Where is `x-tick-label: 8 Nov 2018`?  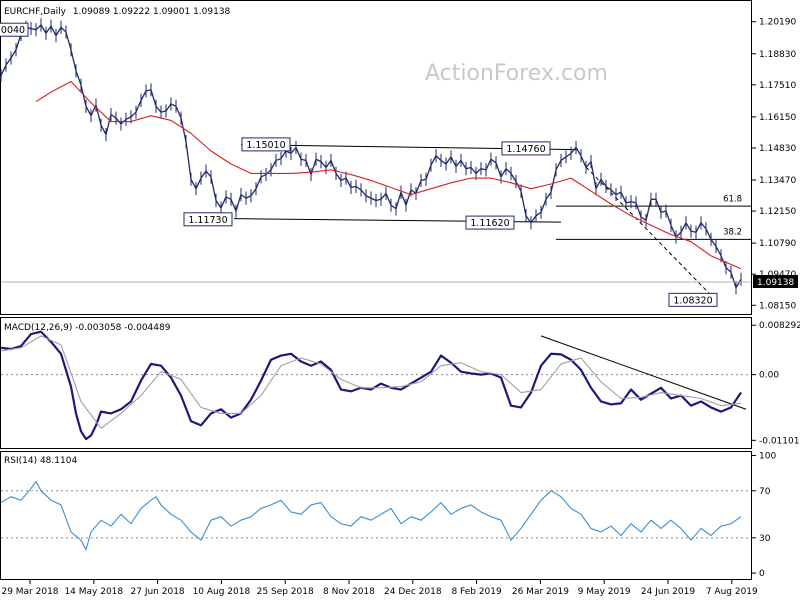 x-tick-label: 8 Nov 2018 is located at coordinates (349, 592).